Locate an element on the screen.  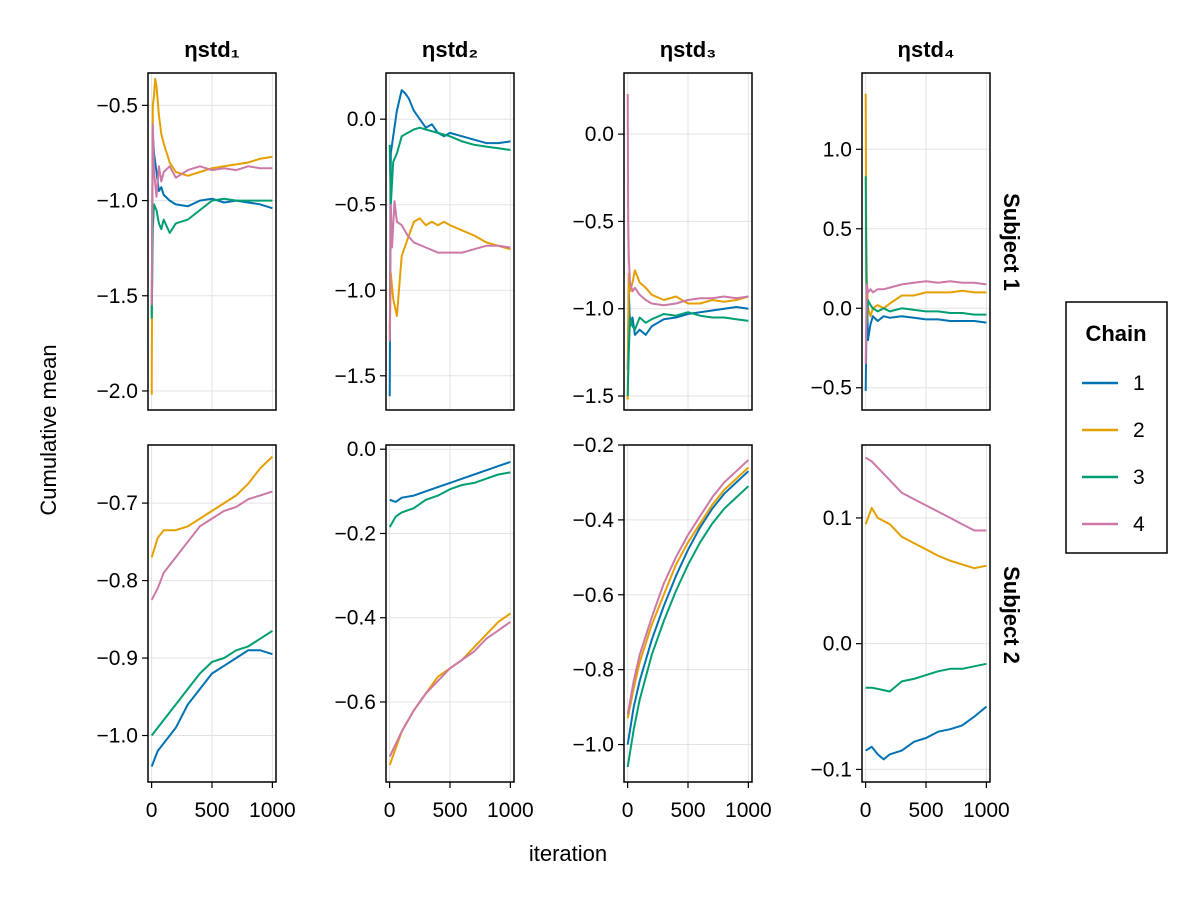
panel-r1-c3: 0.0 −0.5 −1.0 −1.5 is located at coordinates (663, 241).